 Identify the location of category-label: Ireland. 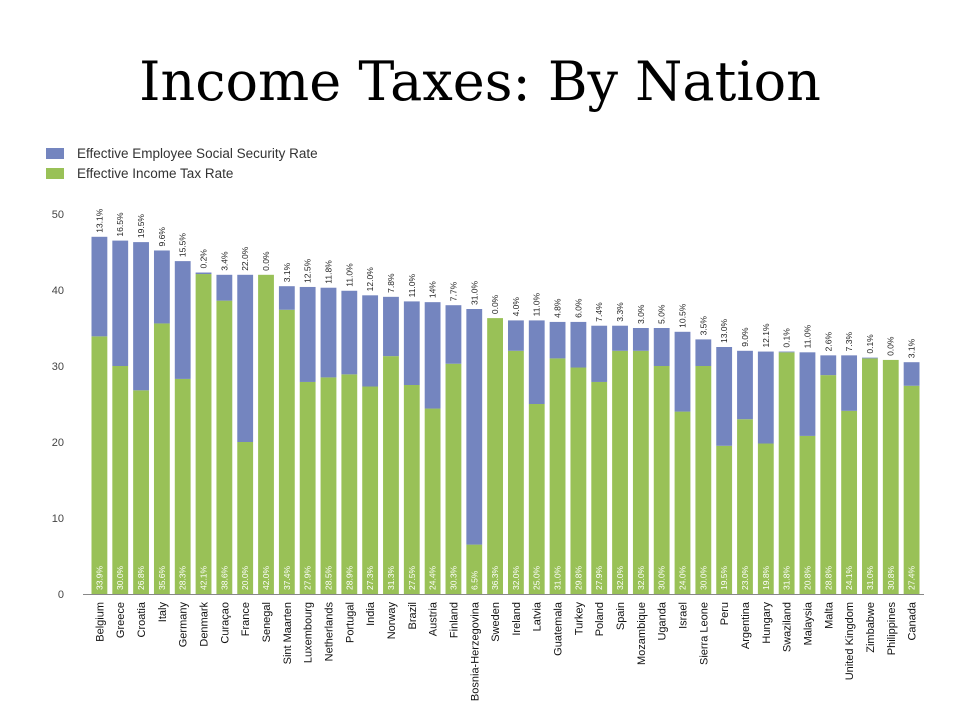
(517, 619).